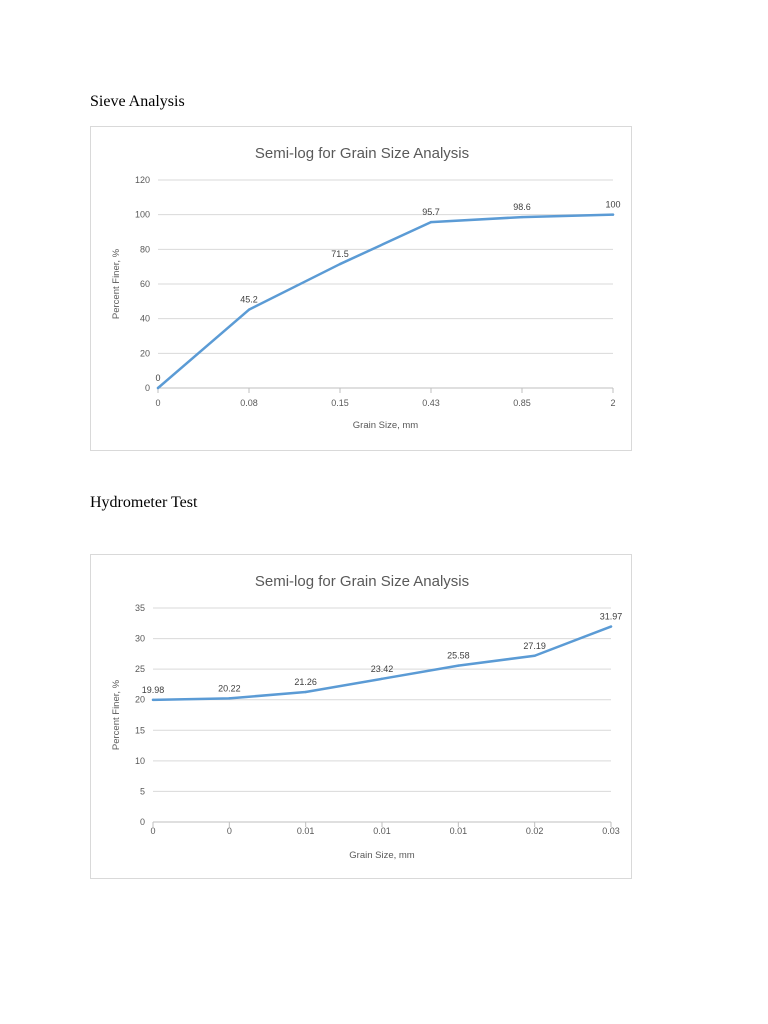  Describe the element at coordinates (140, 700) in the screenshot. I see `hydrometer-y-tick-label: 20` at that location.